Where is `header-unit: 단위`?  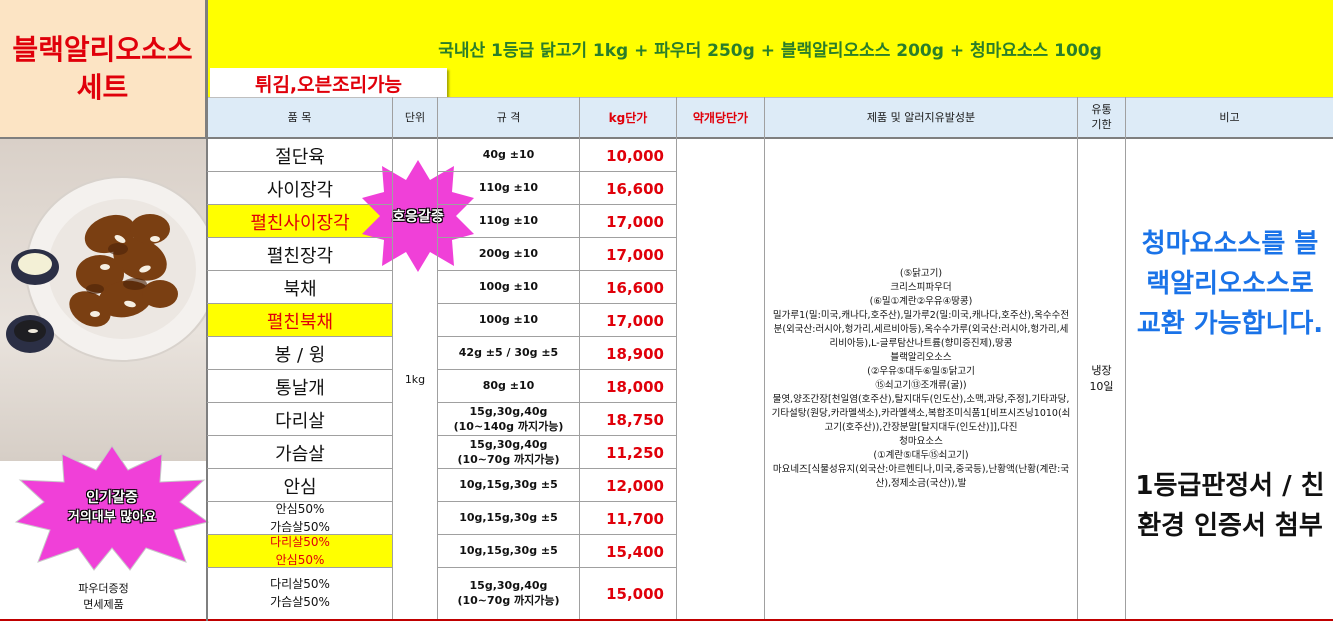
header-unit: 단위 is located at coordinates (415, 117).